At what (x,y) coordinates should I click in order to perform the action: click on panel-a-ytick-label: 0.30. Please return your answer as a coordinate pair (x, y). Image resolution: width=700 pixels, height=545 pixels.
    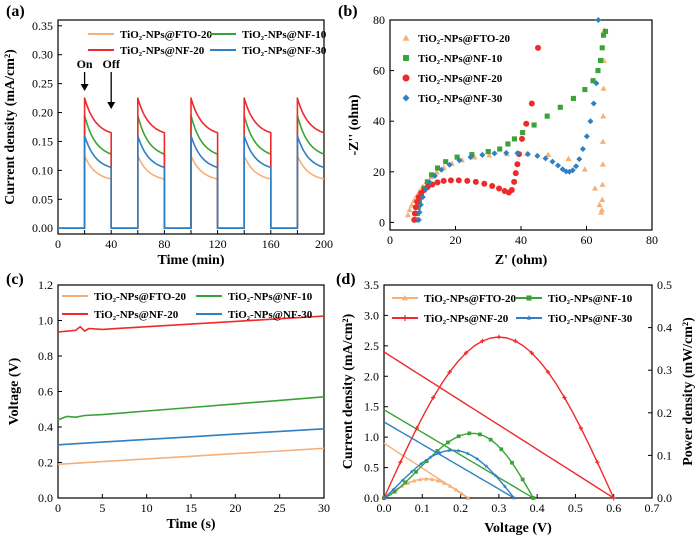
    Looking at the image, I should click on (42, 55).